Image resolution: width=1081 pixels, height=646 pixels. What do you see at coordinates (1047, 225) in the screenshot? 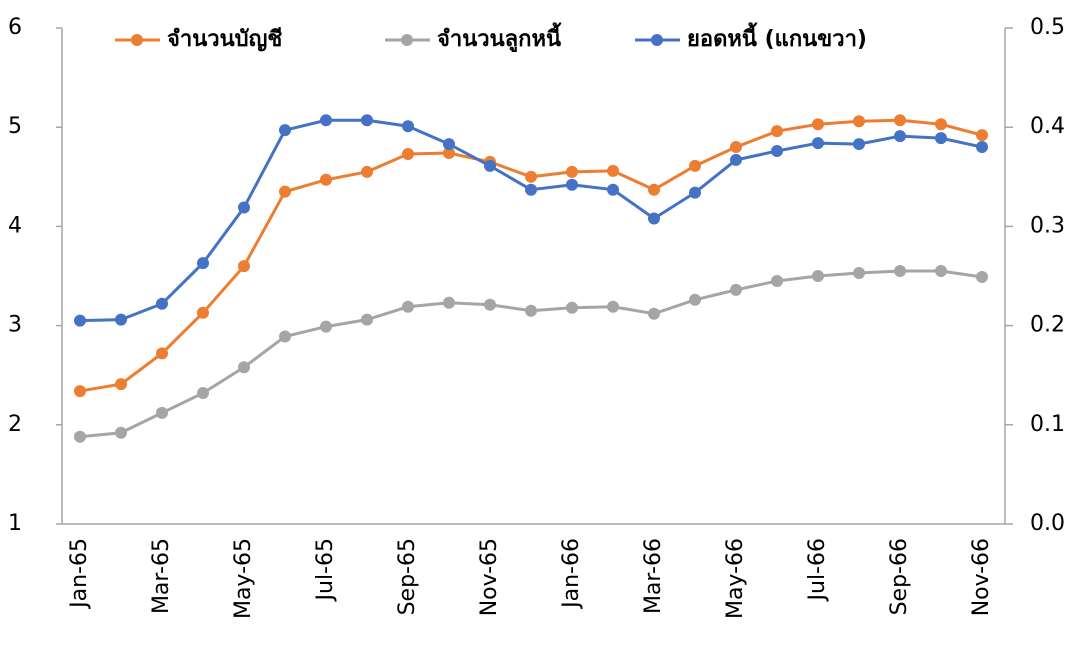
I see `y2-tick-label: 0.3` at bounding box center [1047, 225].